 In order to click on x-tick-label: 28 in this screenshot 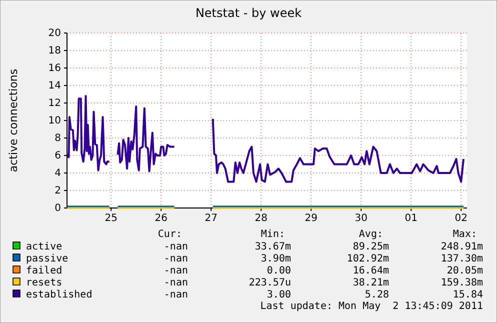, I will do `click(261, 218)`.